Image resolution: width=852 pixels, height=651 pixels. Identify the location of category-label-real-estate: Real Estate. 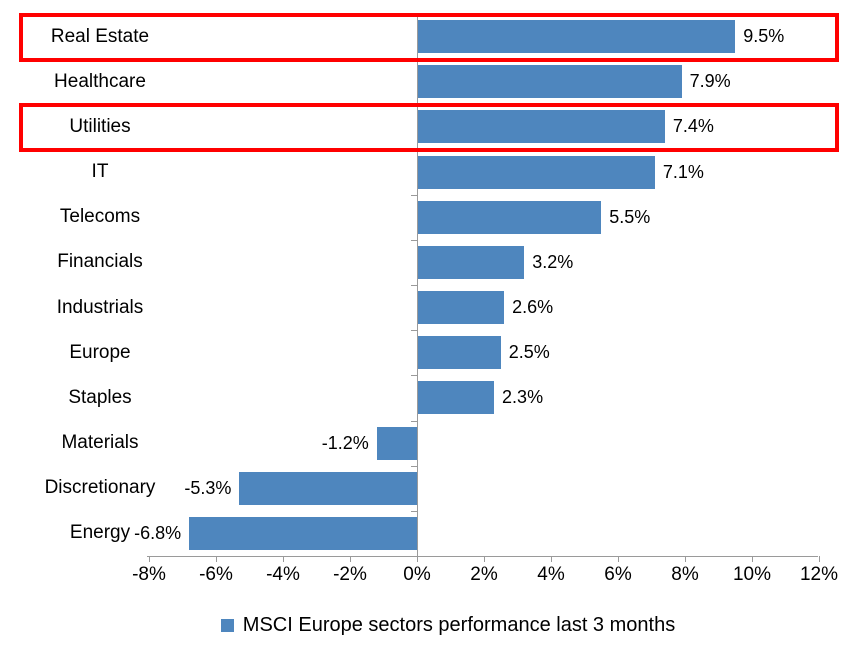
(100, 36).